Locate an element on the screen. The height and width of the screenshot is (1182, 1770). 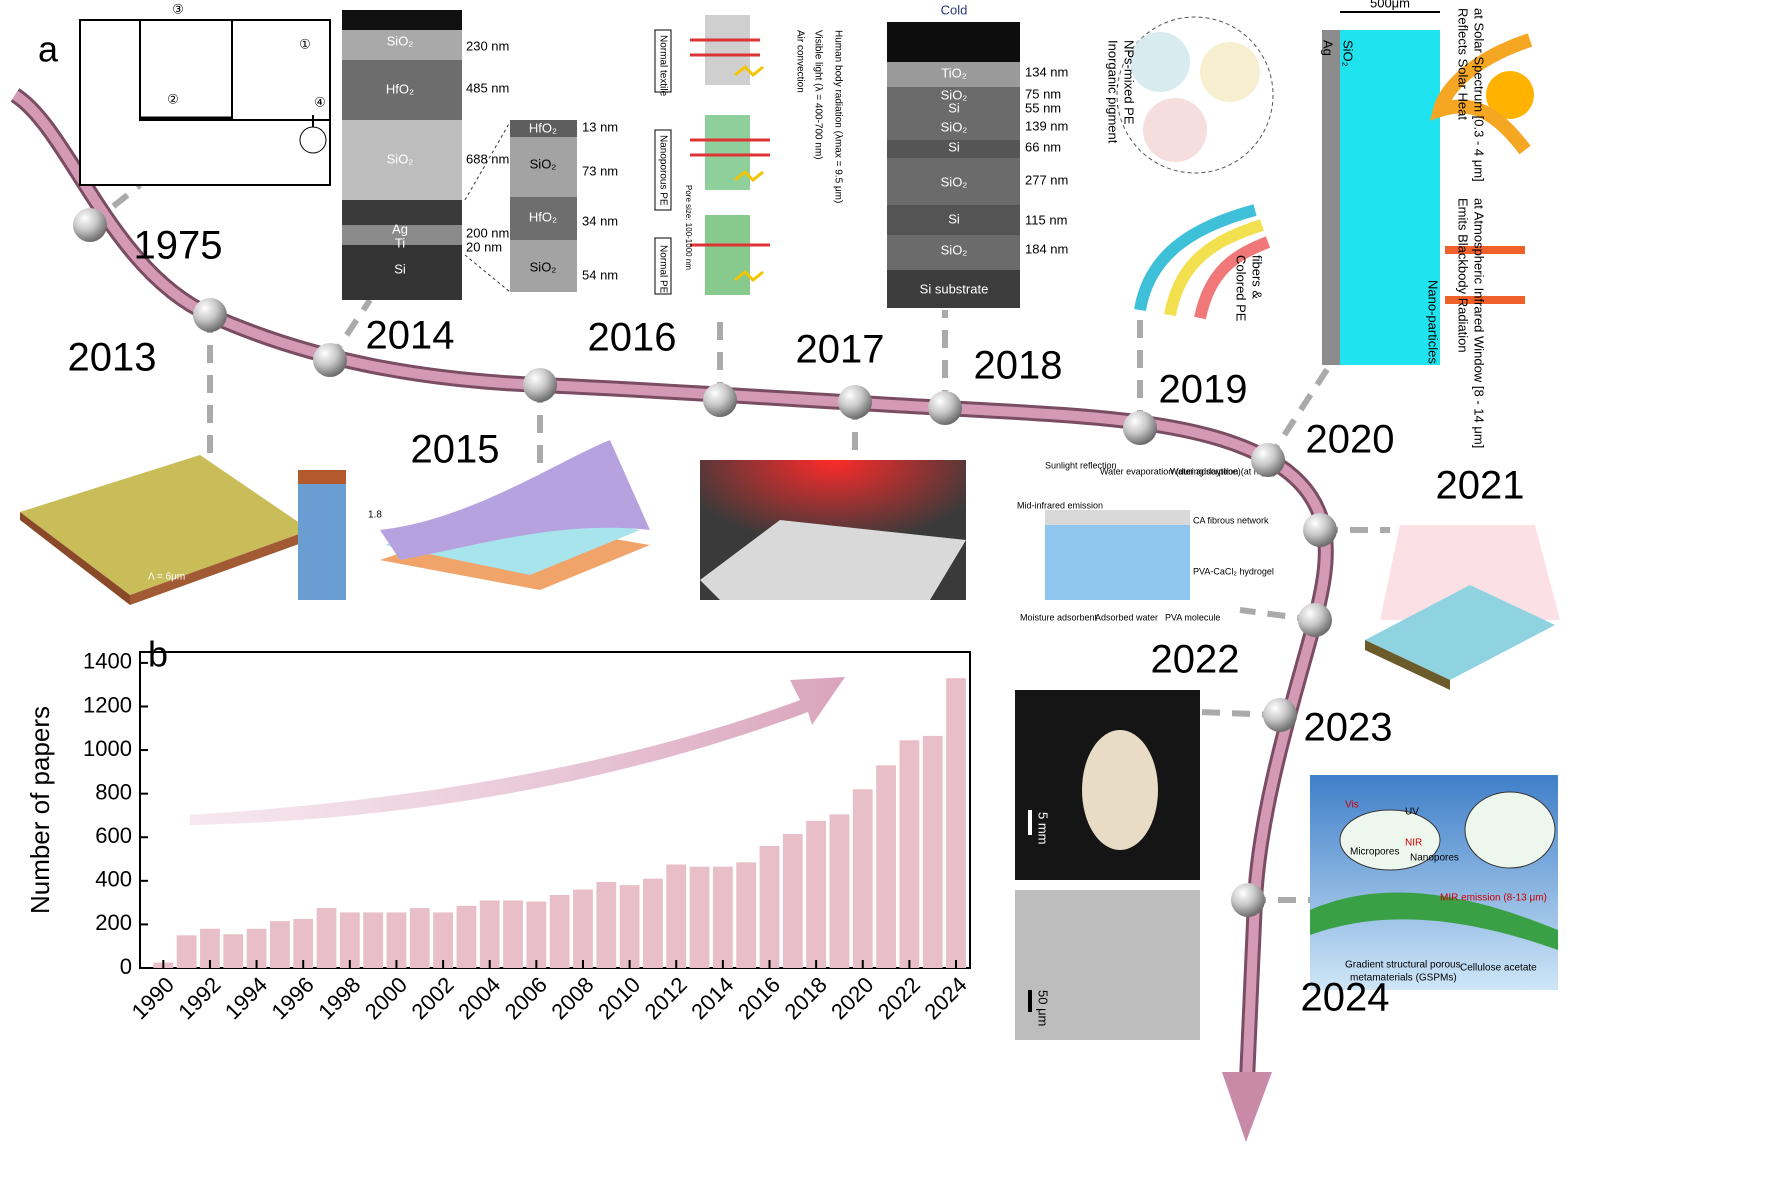
x-tick-label: 2006 is located at coordinates (526, 998).